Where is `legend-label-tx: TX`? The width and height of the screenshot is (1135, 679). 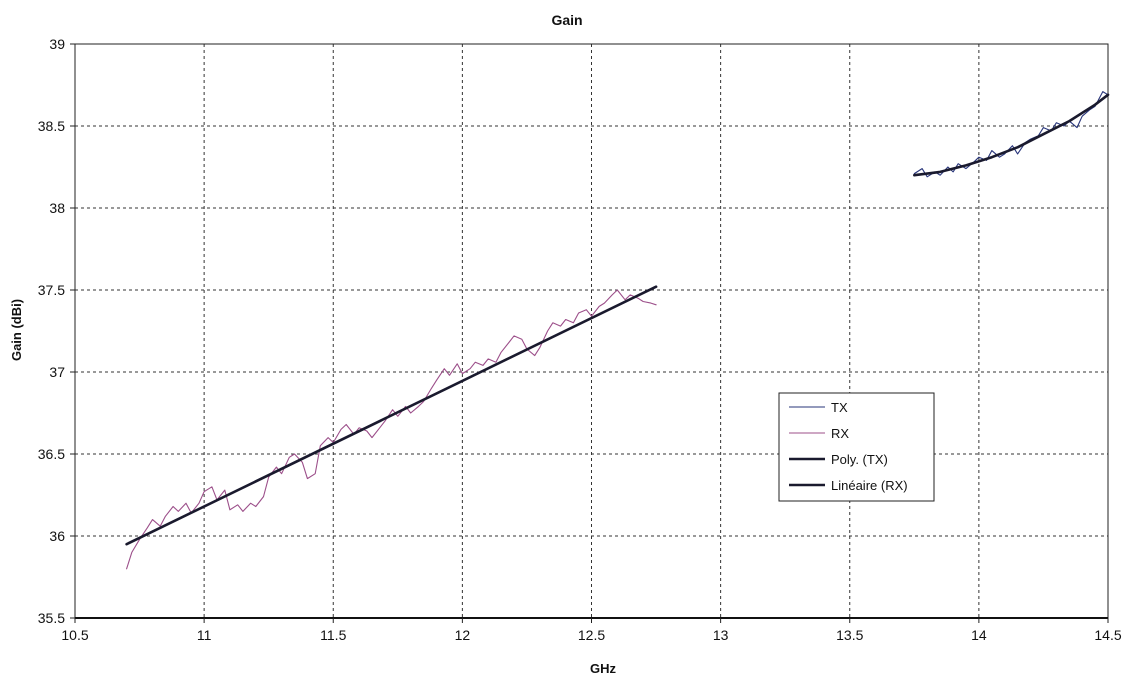 legend-label-tx: TX is located at coordinates (839, 407).